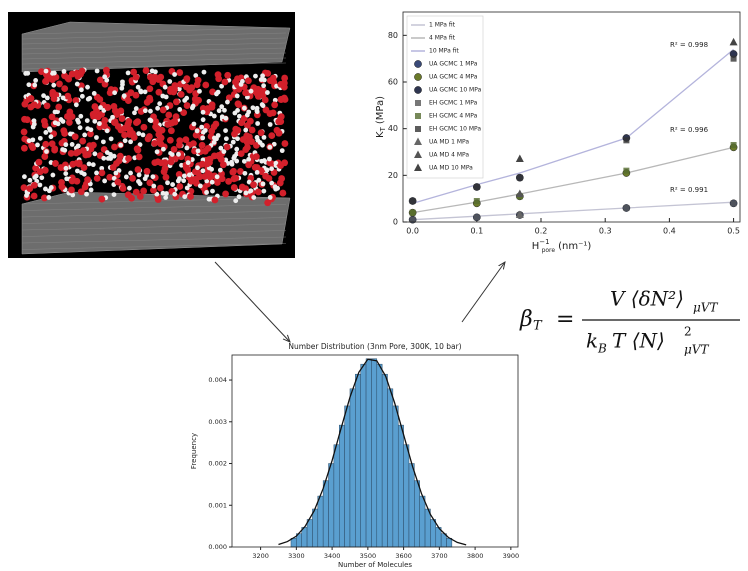  Describe the element at coordinates (393, 175) in the screenshot. I see `y-tick-label: 20` at that location.